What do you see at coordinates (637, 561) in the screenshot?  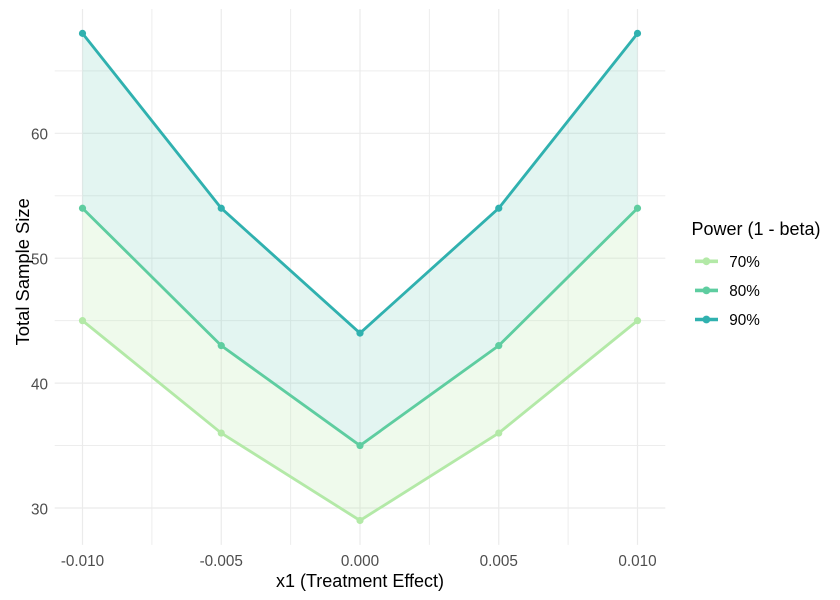 I see `svg-text: 0.010` at bounding box center [637, 561].